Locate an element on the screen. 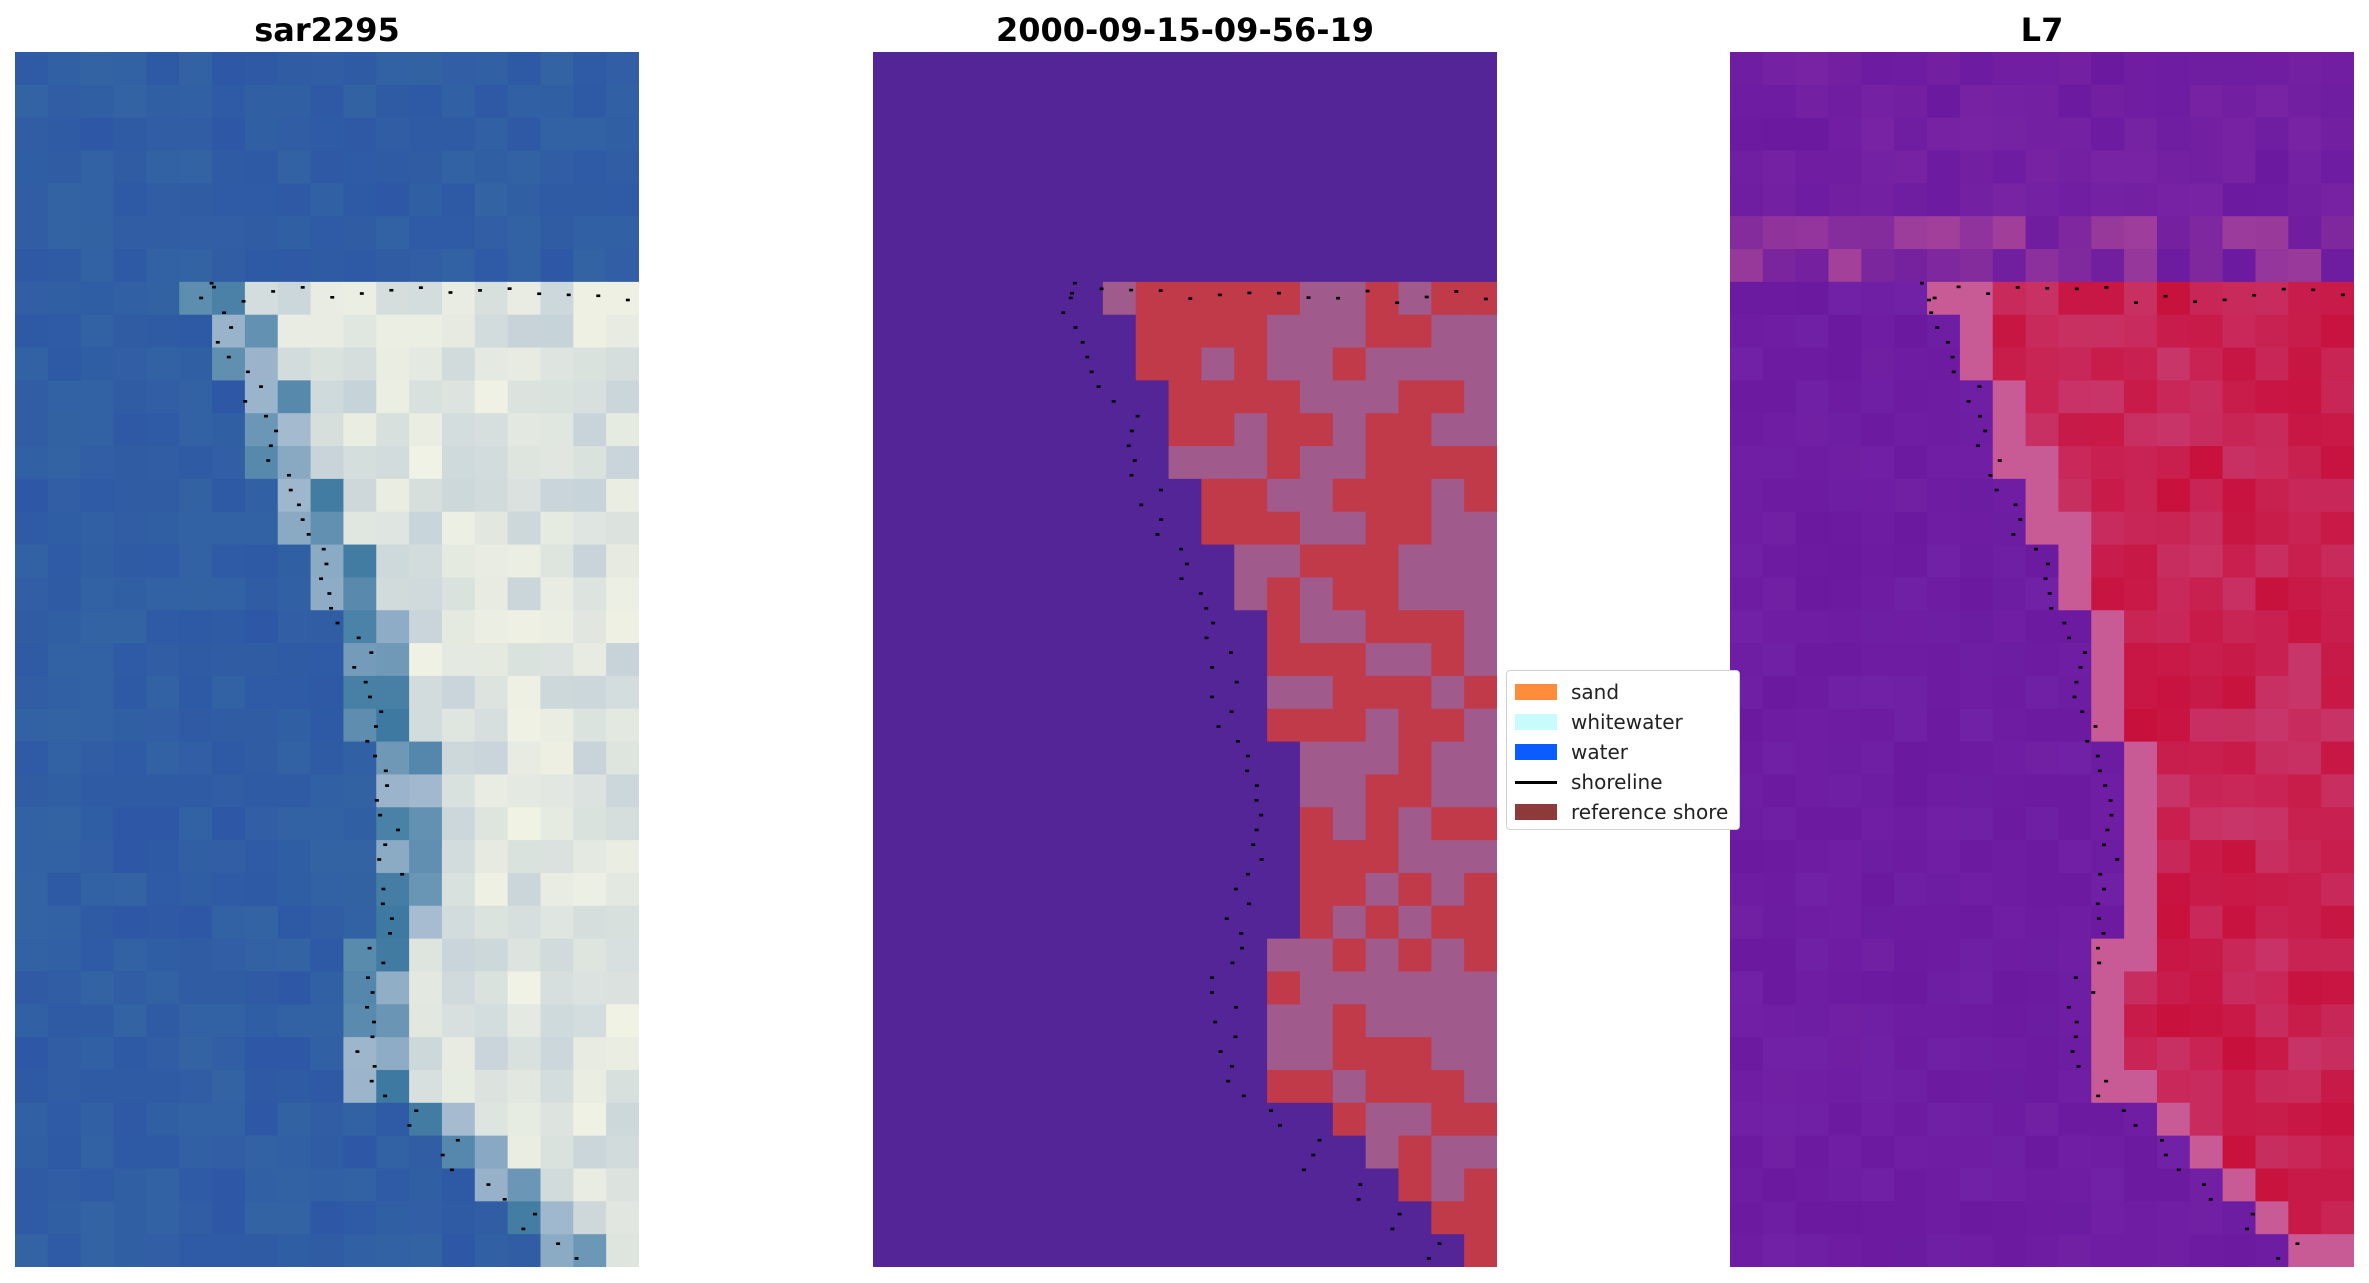  legend-label: sand is located at coordinates (1595, 692).